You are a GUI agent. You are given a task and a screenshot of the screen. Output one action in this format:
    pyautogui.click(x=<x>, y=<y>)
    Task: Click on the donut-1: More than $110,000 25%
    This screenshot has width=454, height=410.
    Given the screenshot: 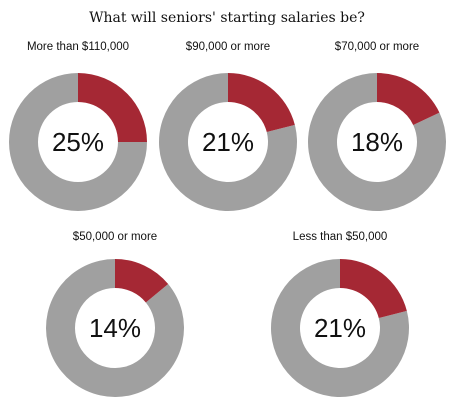 What is the action you would take?
    pyautogui.click(x=77, y=126)
    